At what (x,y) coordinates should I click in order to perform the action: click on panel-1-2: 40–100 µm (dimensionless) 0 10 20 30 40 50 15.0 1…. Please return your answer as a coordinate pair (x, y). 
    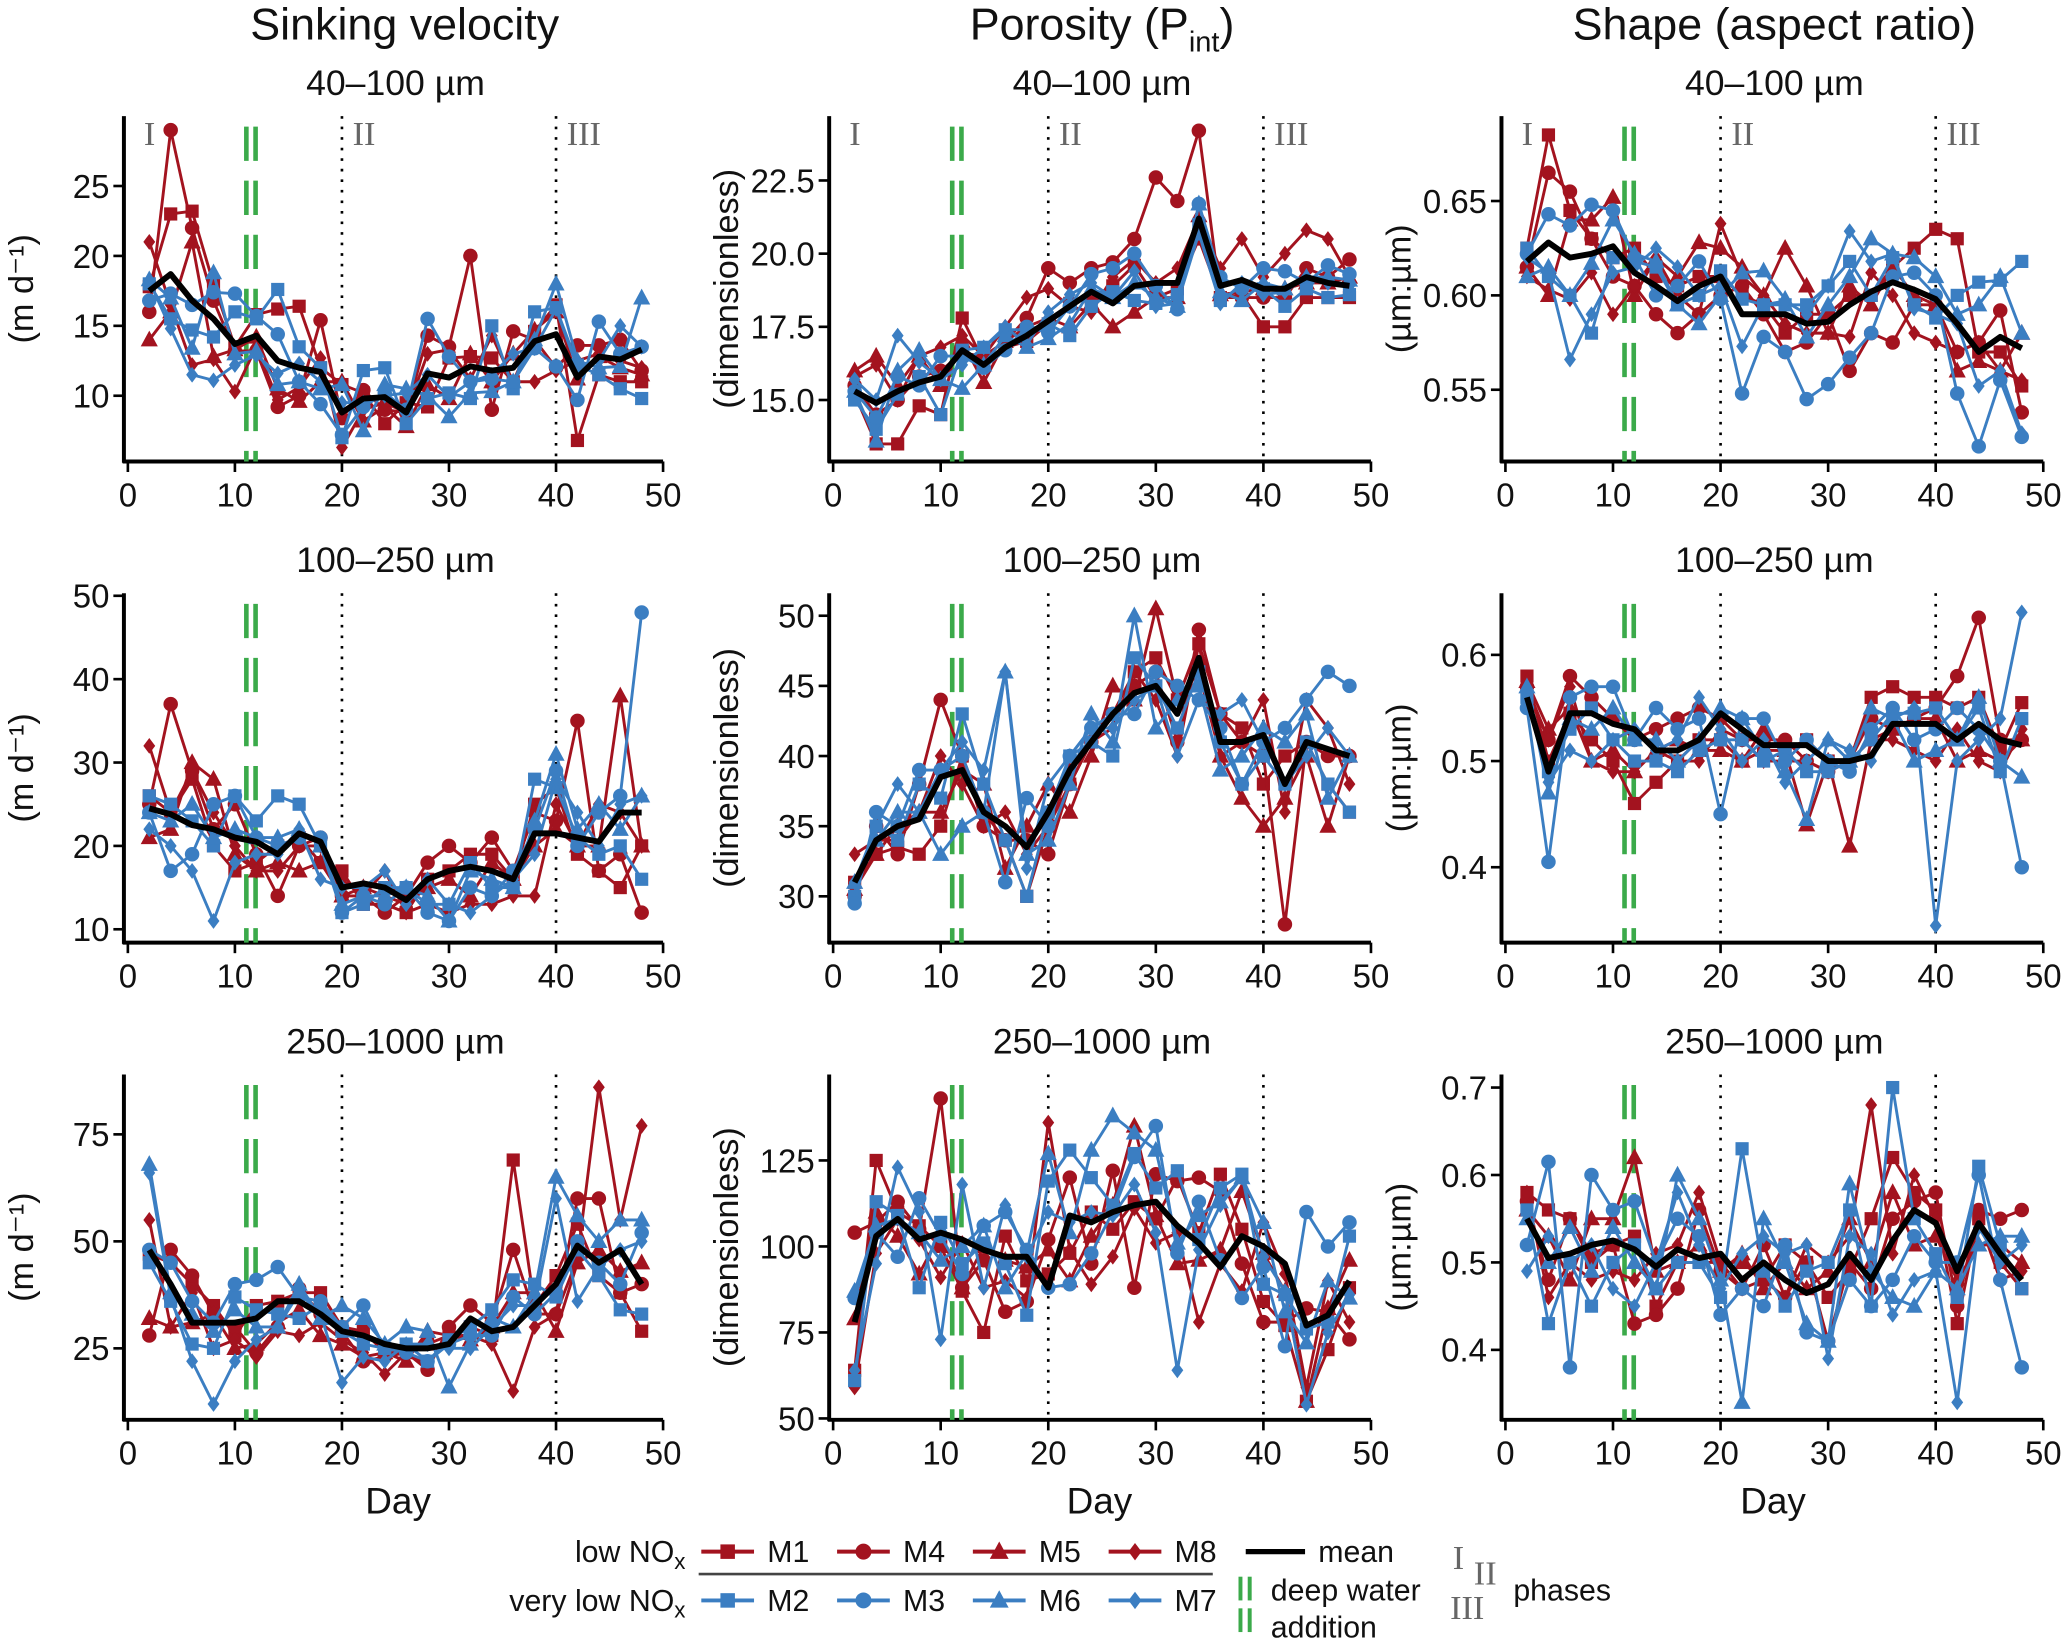
    Looking at the image, I should click on (1048, 288).